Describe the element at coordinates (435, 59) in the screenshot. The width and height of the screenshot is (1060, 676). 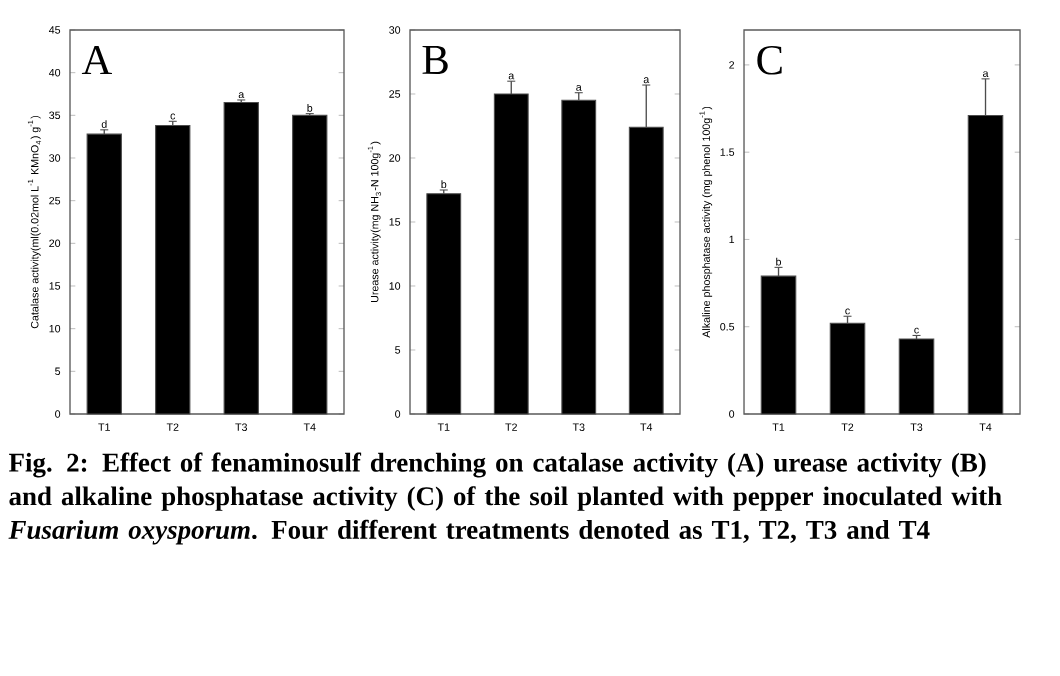
I see `annotation: B` at that location.